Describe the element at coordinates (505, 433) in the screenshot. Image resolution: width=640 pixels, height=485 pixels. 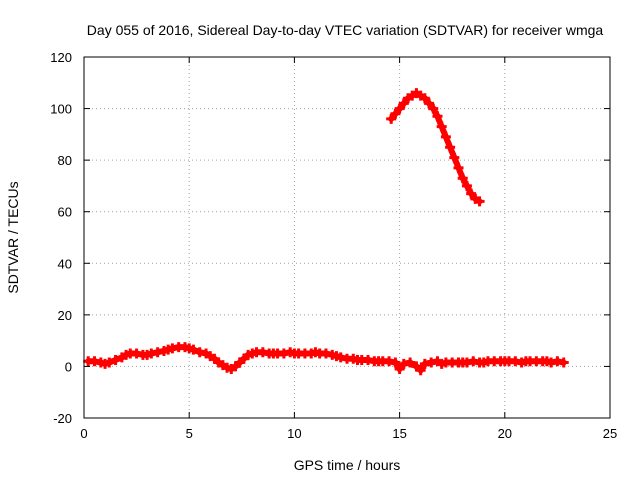
I see `x-tick-label: 20` at that location.